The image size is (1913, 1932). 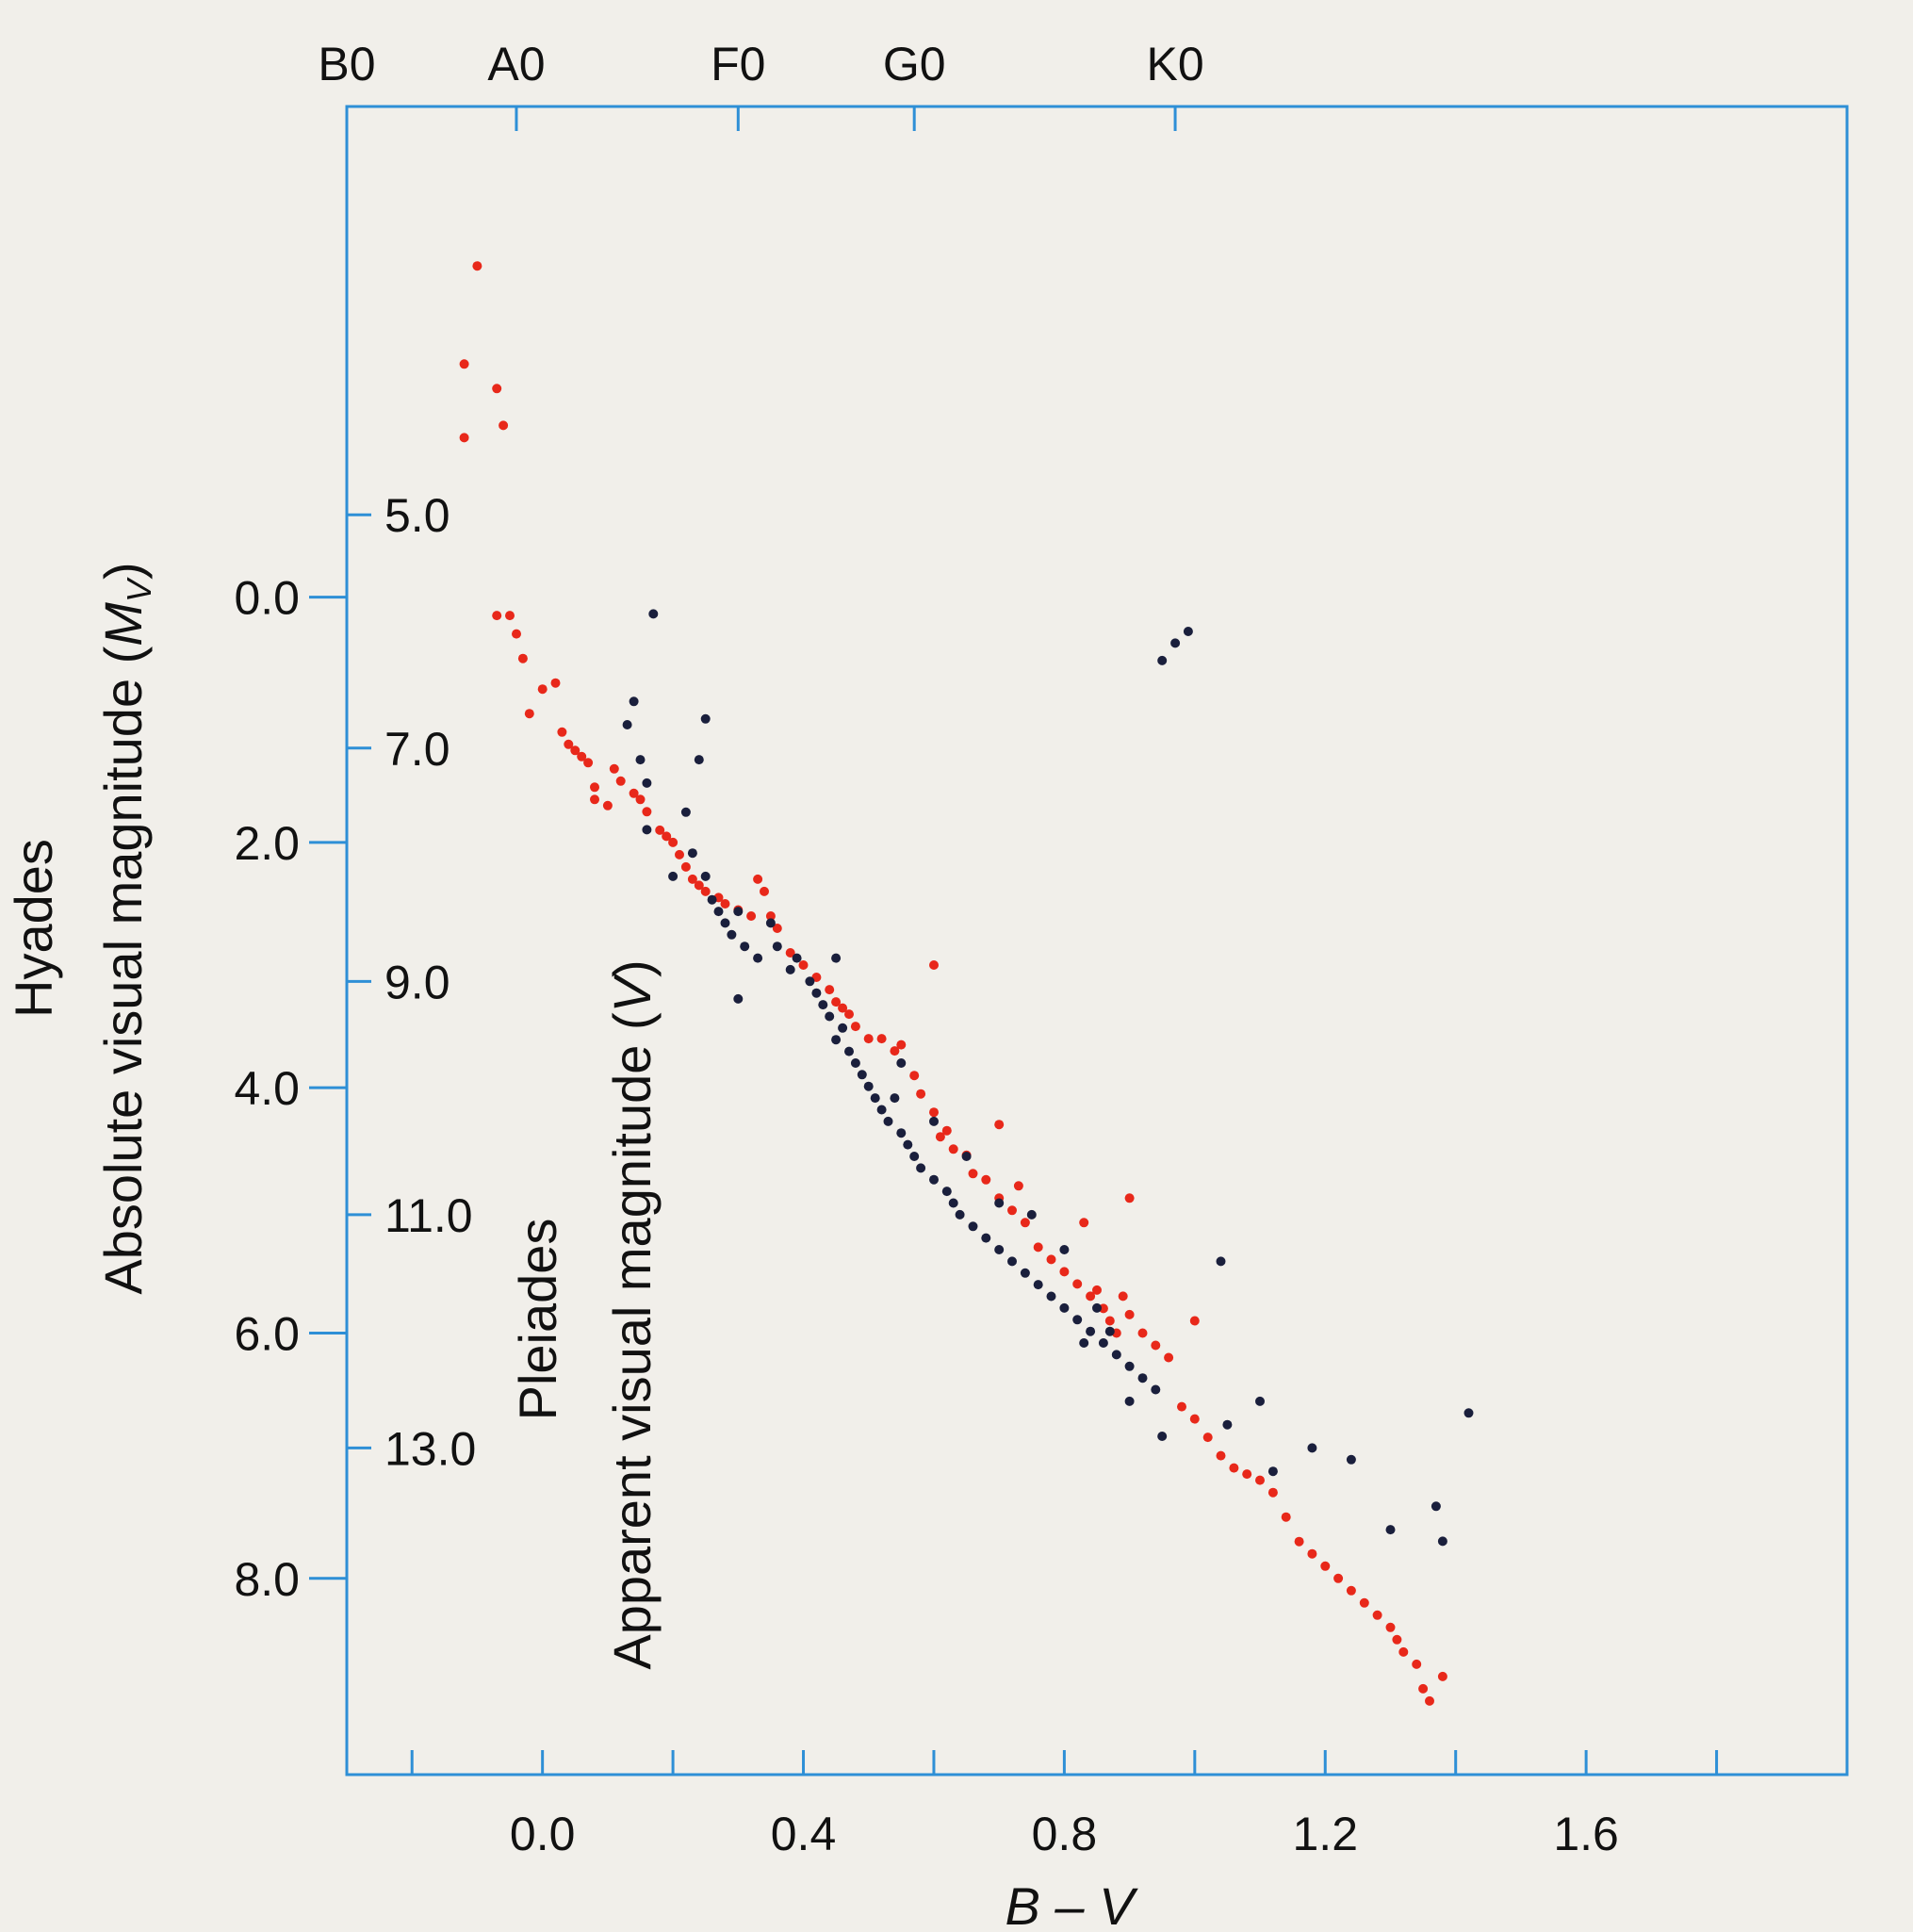 What do you see at coordinates (346, 64) in the screenshot?
I see `top-axis-label: B0` at bounding box center [346, 64].